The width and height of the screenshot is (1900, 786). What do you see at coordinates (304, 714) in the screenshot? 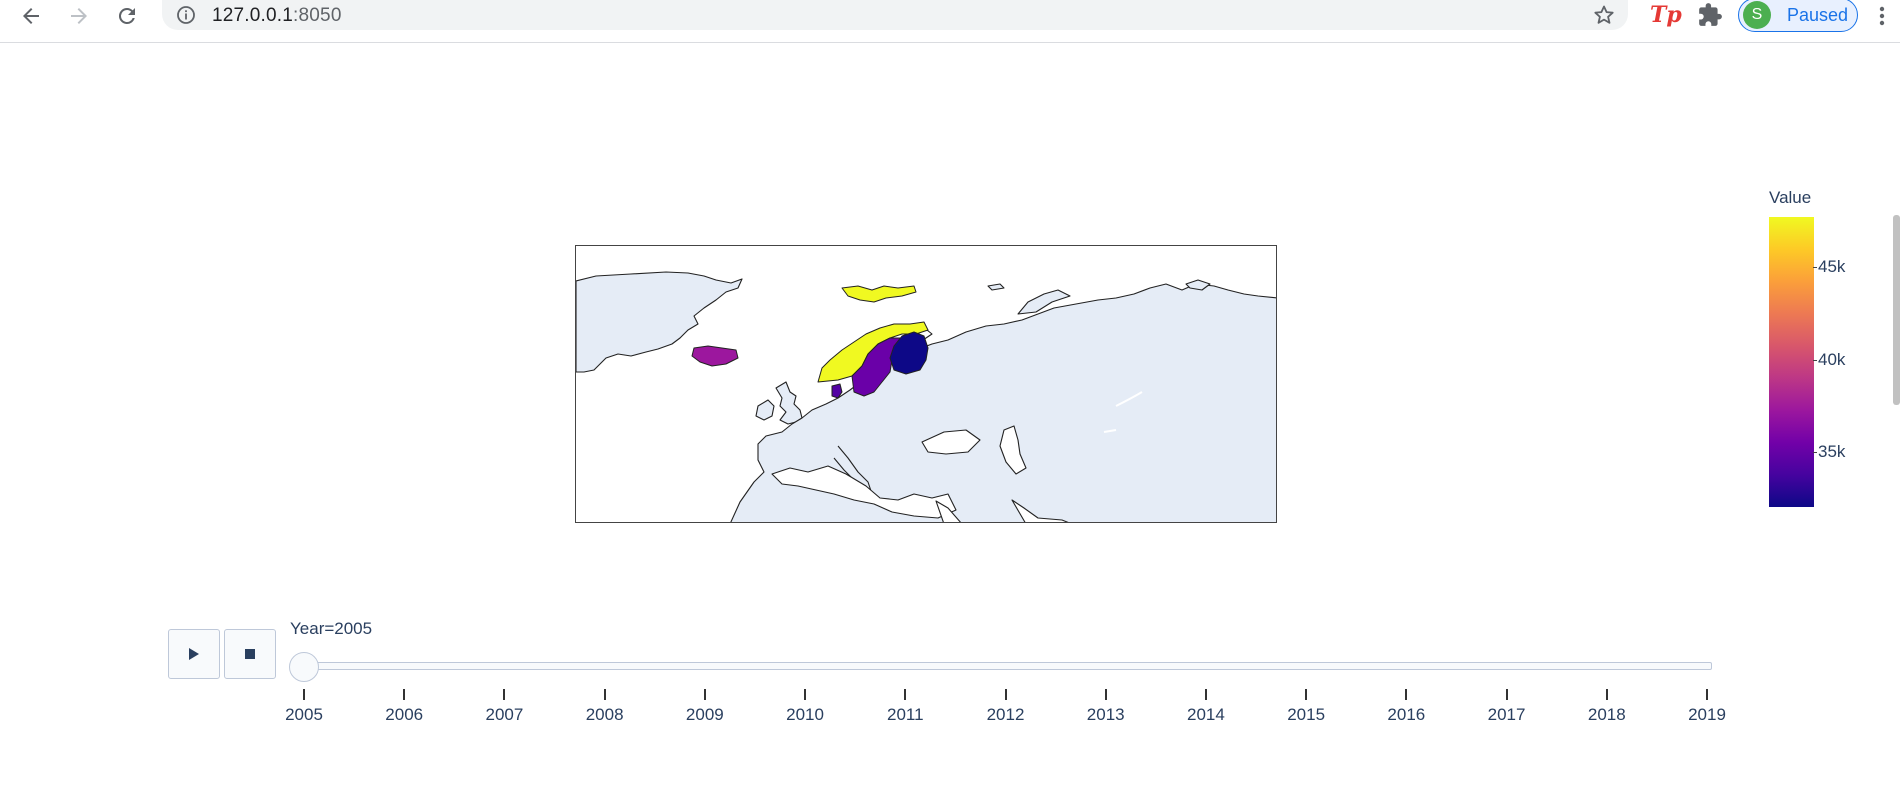
I see `slider-step-label: 2005` at bounding box center [304, 714].